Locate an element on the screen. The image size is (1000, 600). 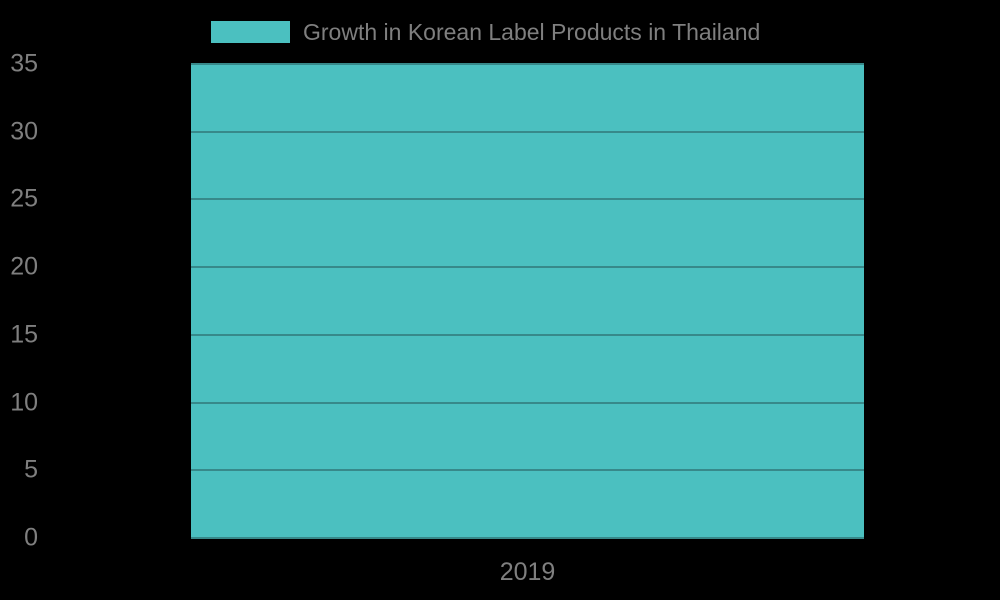
x-tick-label-2019: 2019 is located at coordinates (527, 572).